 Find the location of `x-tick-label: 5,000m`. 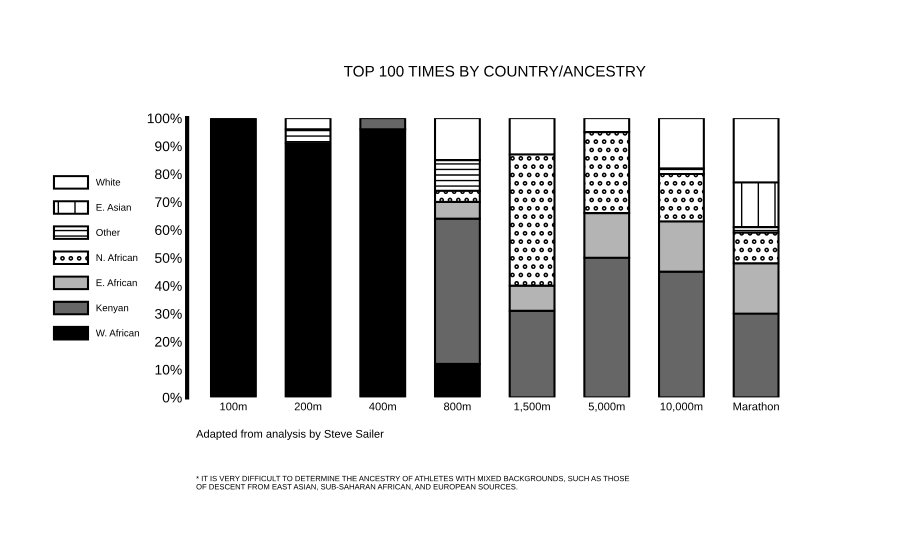

x-tick-label: 5,000m is located at coordinates (606, 407).